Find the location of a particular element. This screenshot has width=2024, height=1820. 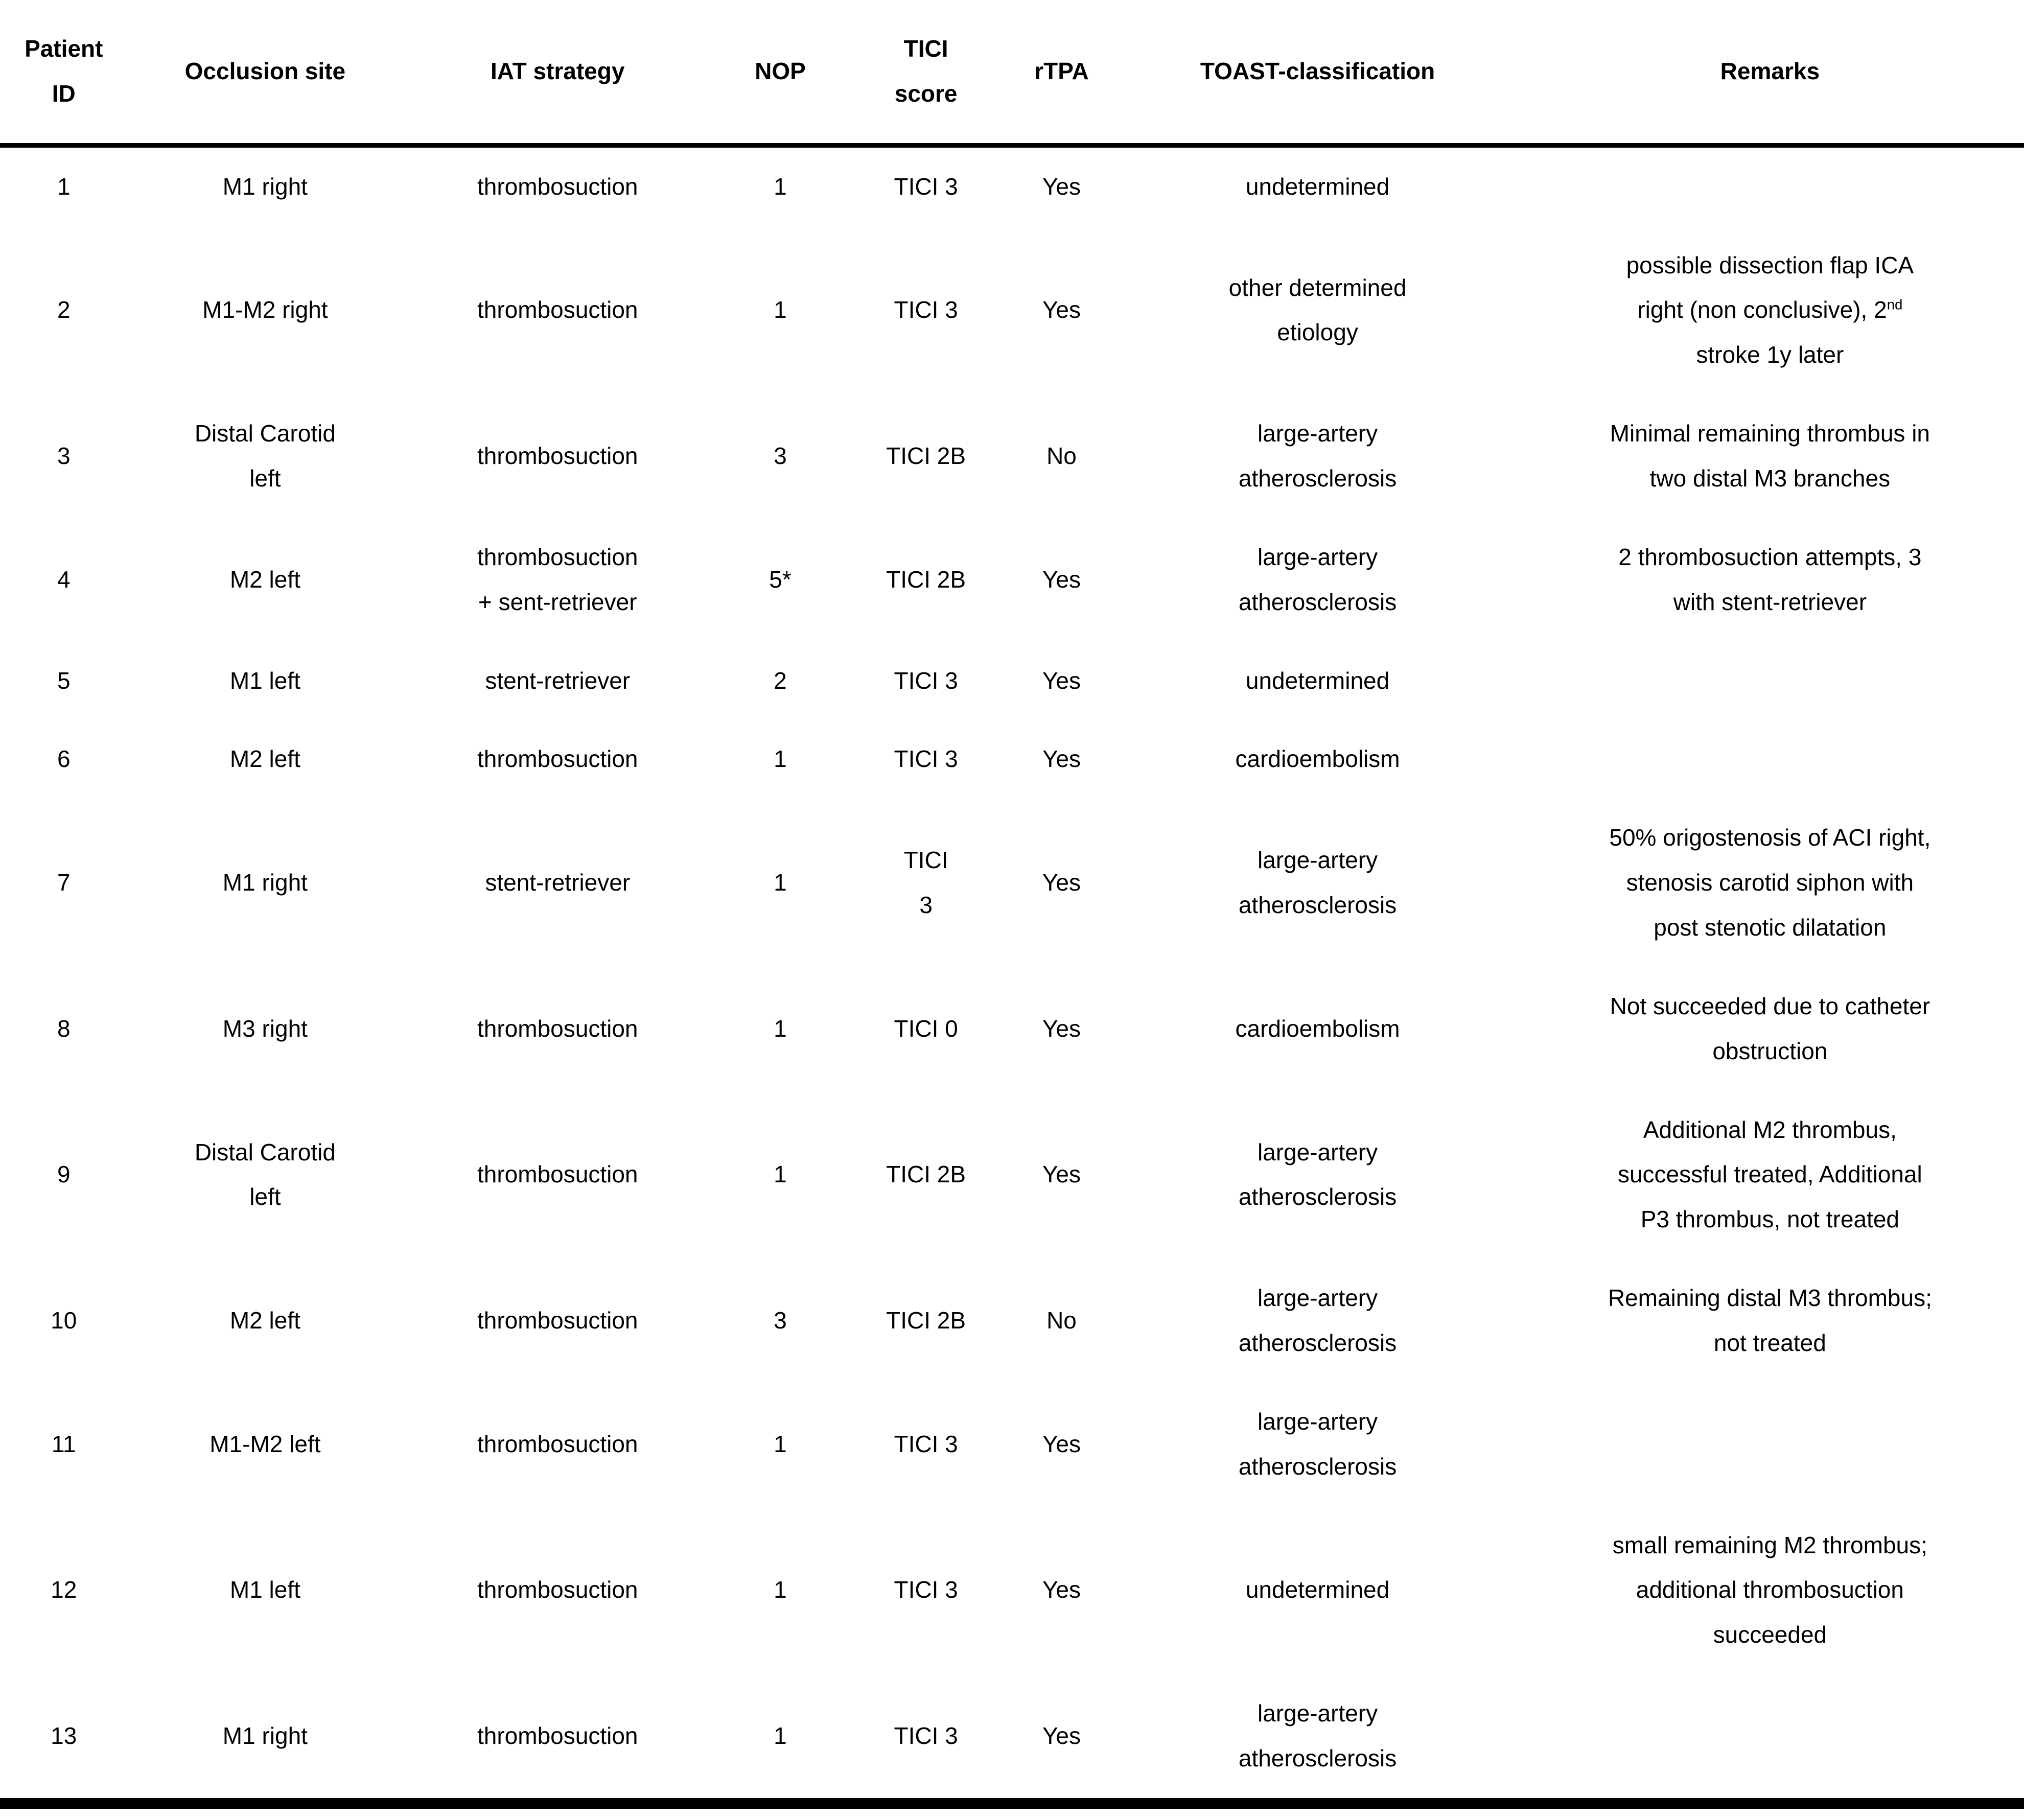

cell-occlusion-site: M1-M2 left is located at coordinates (265, 1443).